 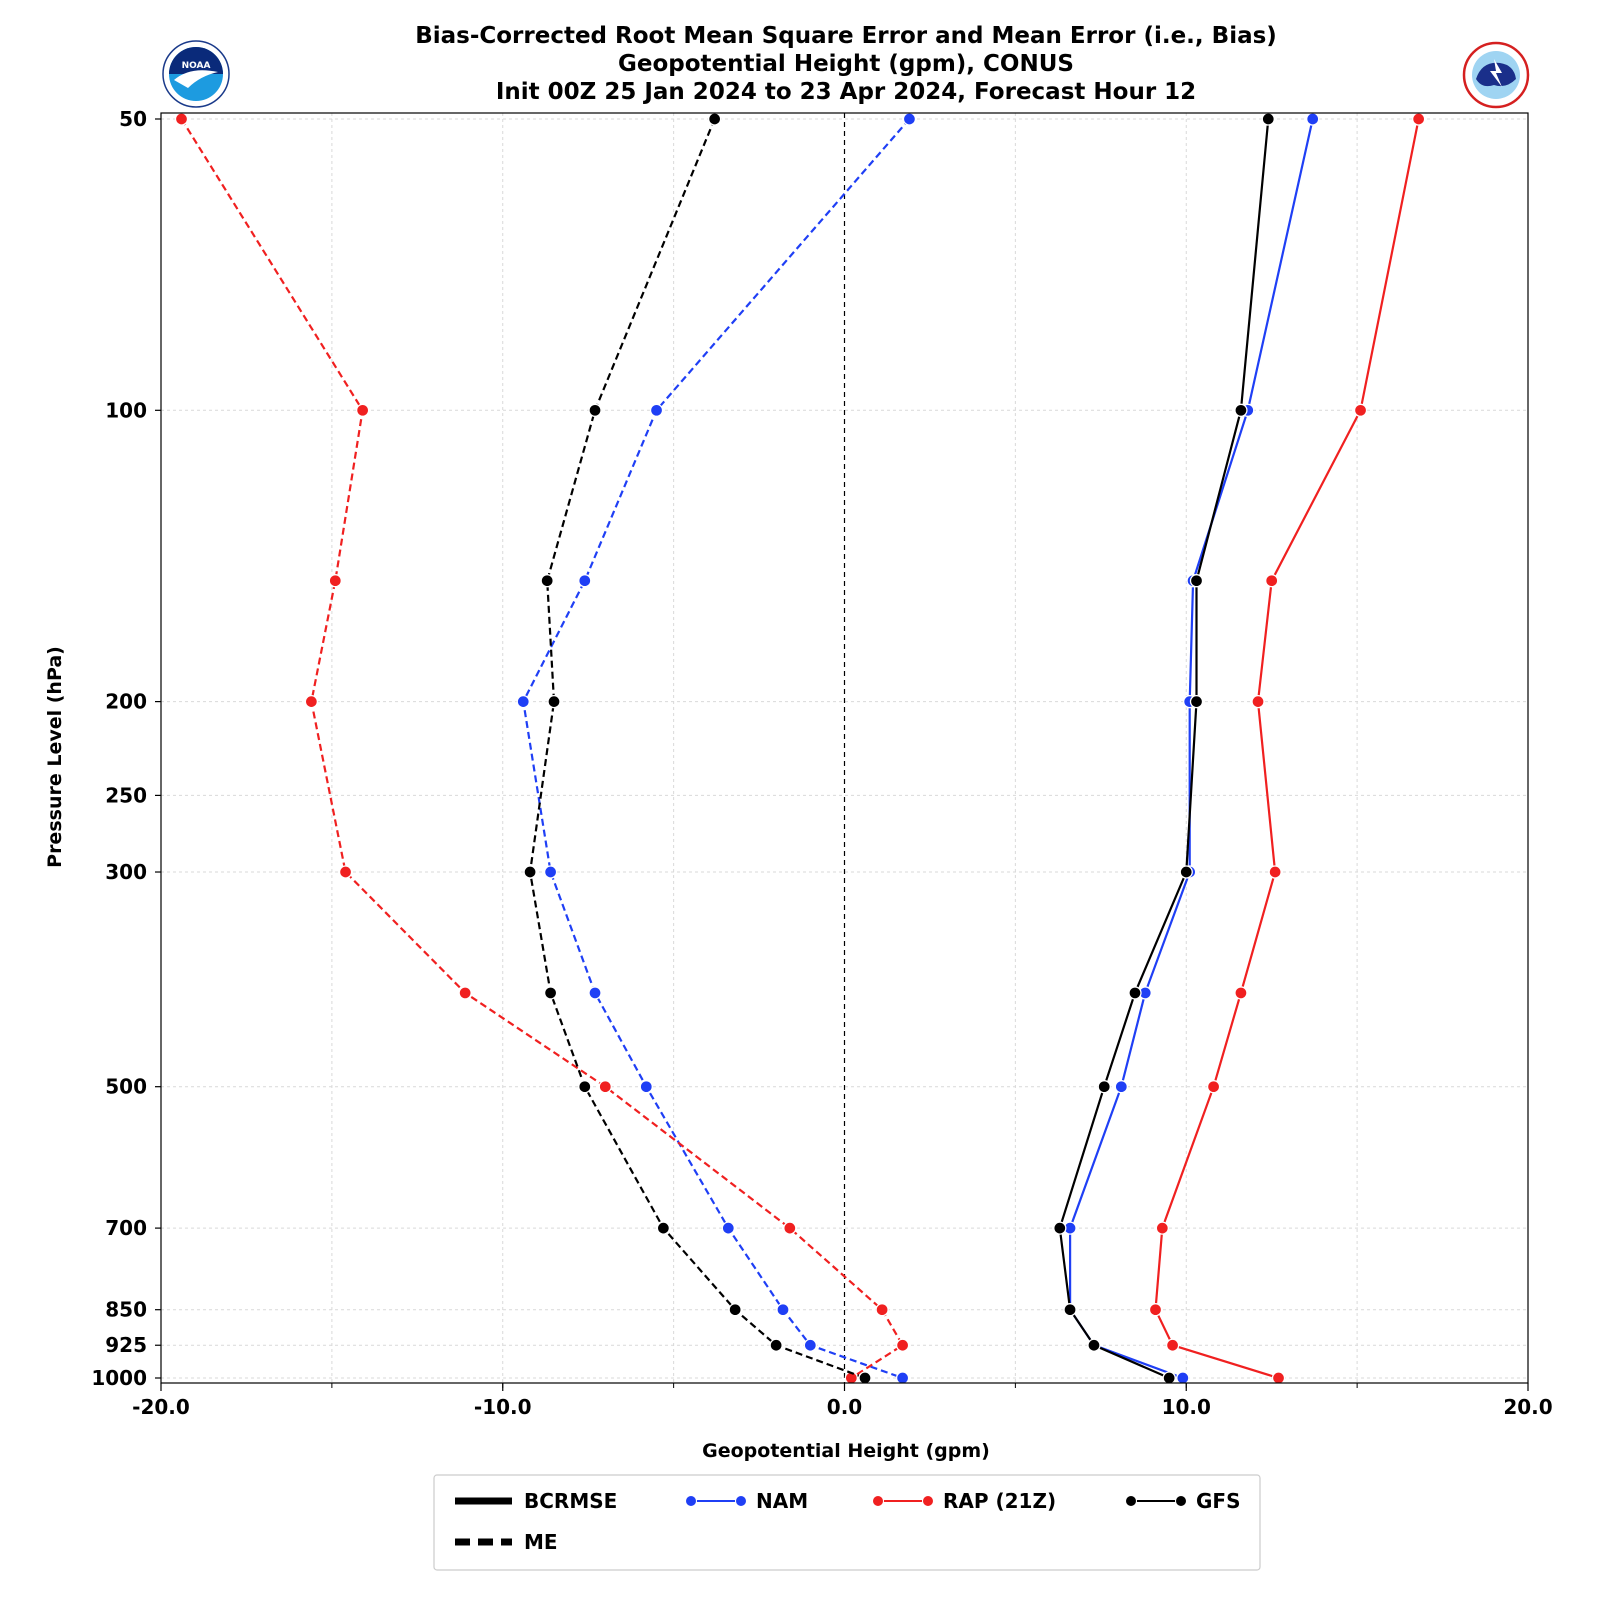 I want to click on series-nam-bcrmse, so click(x=1191, y=748).